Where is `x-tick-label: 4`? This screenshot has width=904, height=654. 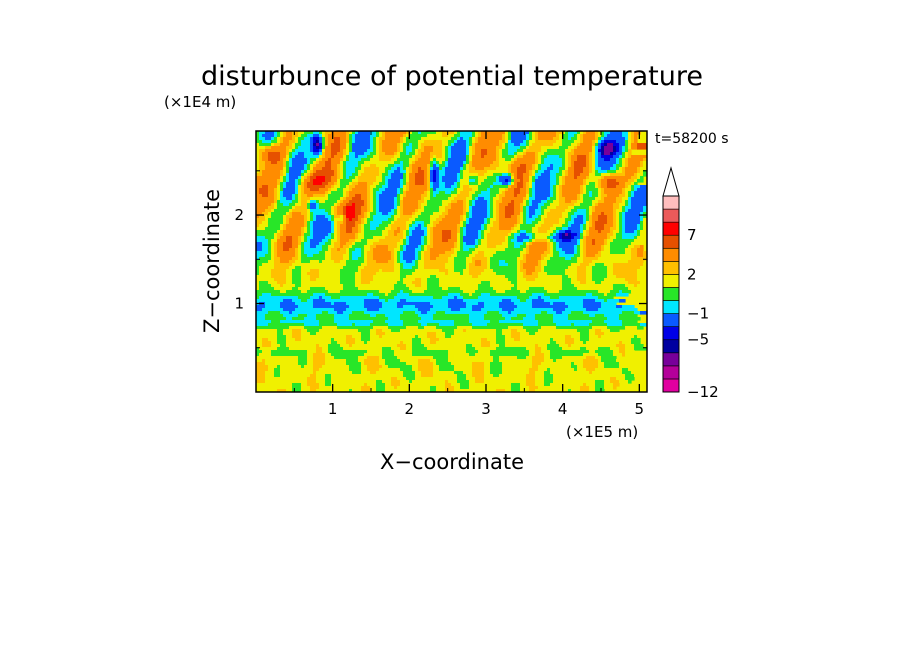
x-tick-label: 4 is located at coordinates (563, 409).